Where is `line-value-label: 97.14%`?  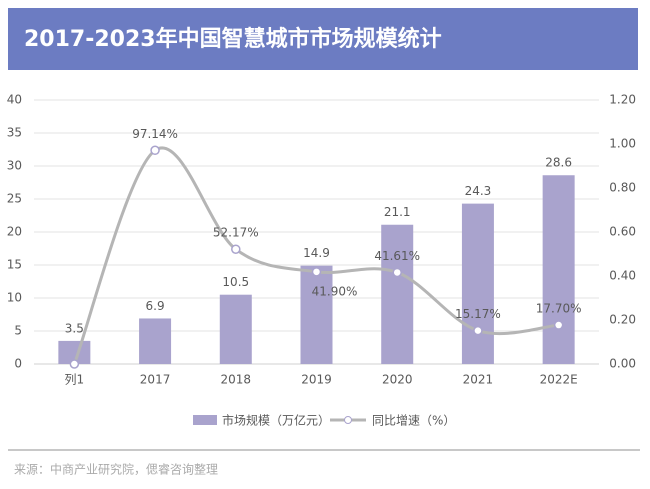 line-value-label: 97.14% is located at coordinates (155, 134).